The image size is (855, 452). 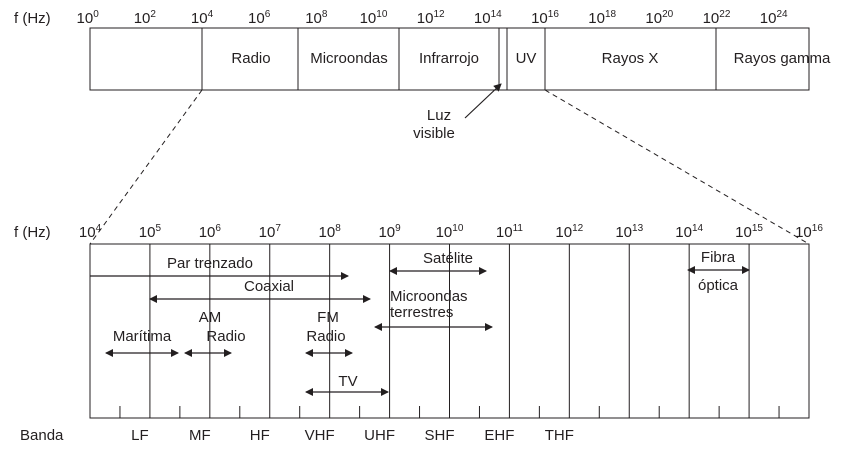 What do you see at coordinates (32, 232) in the screenshot?
I see `bottom-axis-label: f (Hz)` at bounding box center [32, 232].